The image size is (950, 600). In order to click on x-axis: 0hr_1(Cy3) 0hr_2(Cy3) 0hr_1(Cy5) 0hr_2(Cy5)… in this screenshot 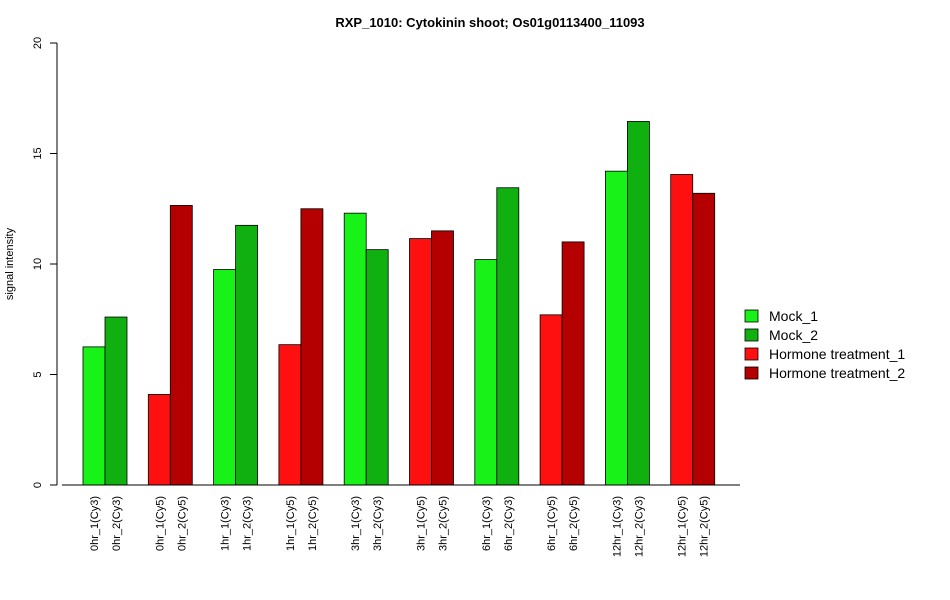, I will do `click(401, 520)`.